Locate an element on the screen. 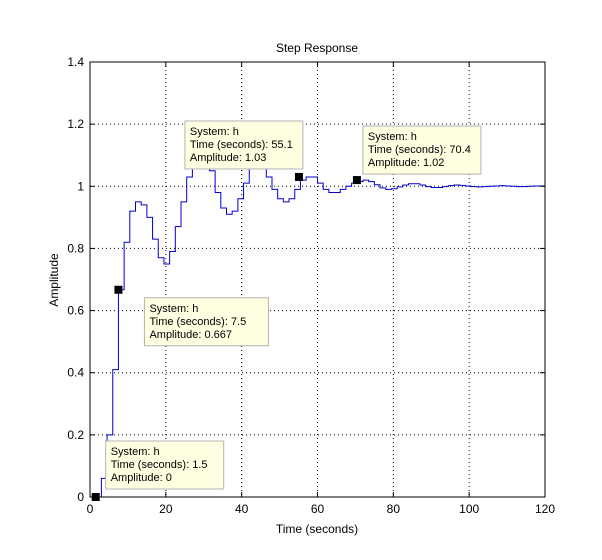  y-tick-label: 1 is located at coordinates (80, 186).